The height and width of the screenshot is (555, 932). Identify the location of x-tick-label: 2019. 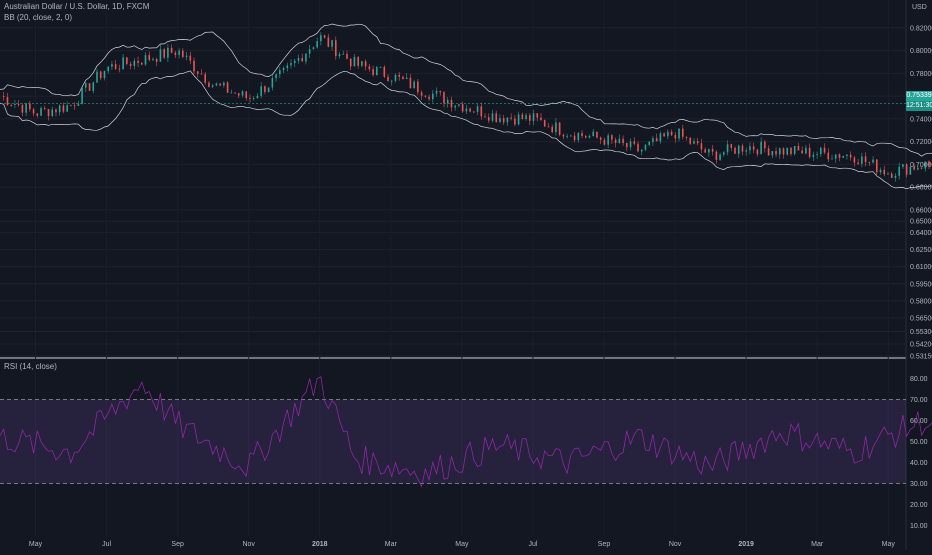
(746, 544).